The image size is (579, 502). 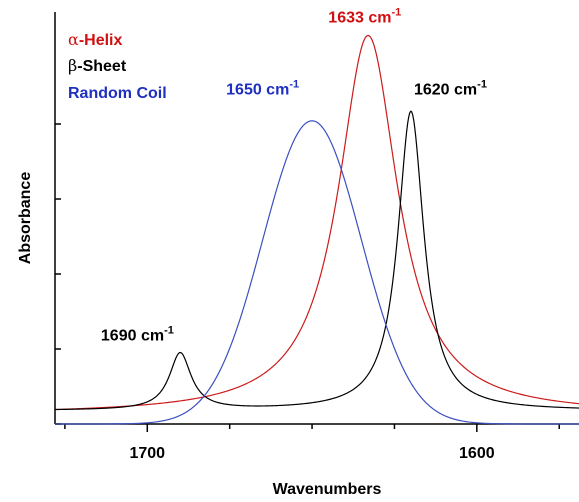 I want to click on legend-entry-symbol: α, so click(x=73, y=39).